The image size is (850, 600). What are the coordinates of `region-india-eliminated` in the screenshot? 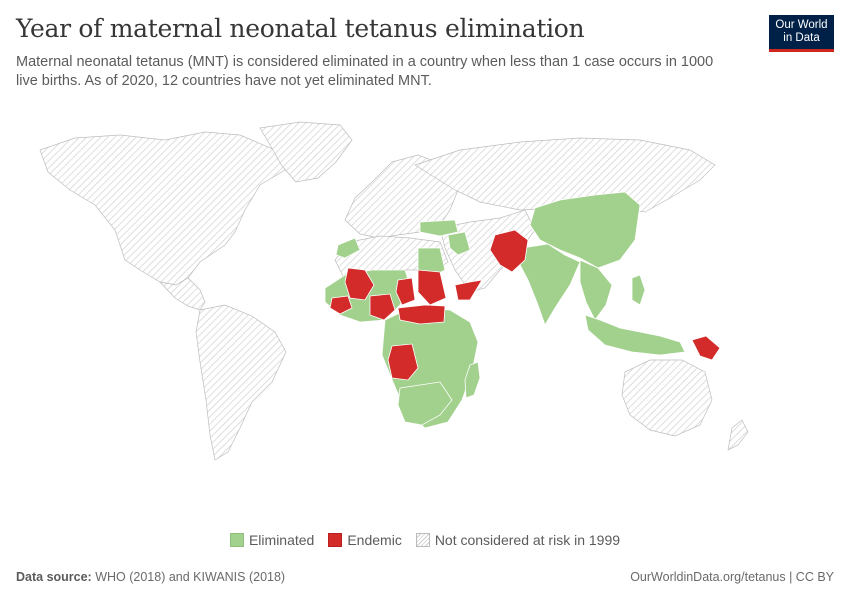 It's located at (550, 284).